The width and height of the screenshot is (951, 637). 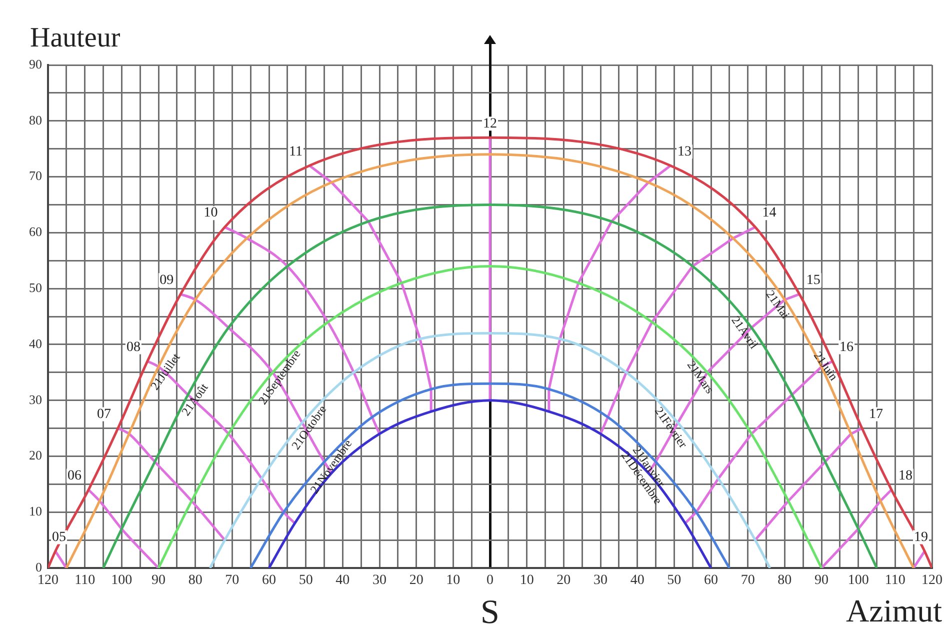 I want to click on annotation: 17, so click(x=876, y=414).